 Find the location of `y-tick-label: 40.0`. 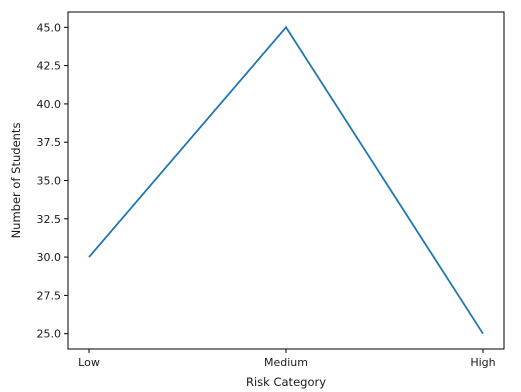

y-tick-label: 40.0 is located at coordinates (49, 104).